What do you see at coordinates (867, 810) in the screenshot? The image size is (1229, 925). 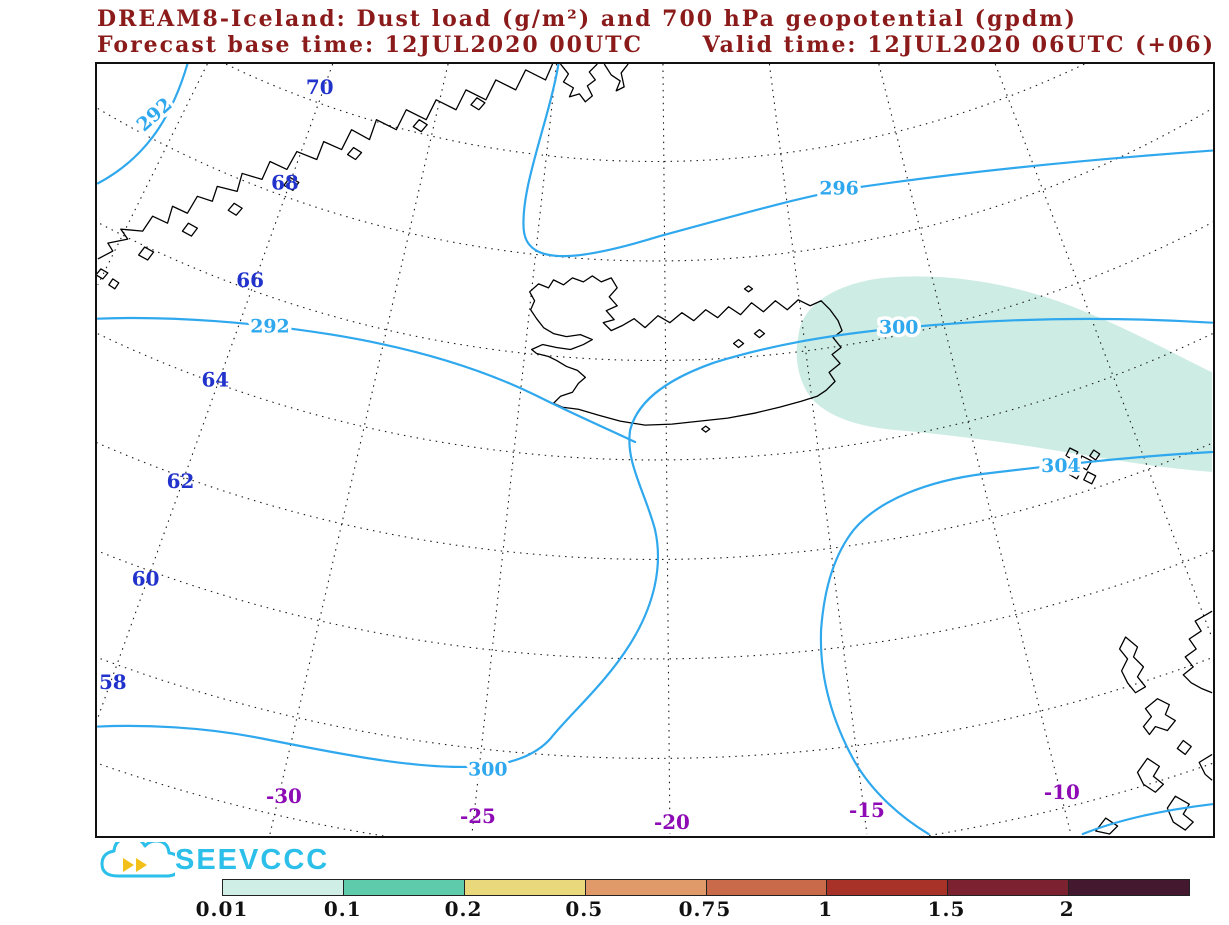 I see `lon-label-m15: -15` at bounding box center [867, 810].